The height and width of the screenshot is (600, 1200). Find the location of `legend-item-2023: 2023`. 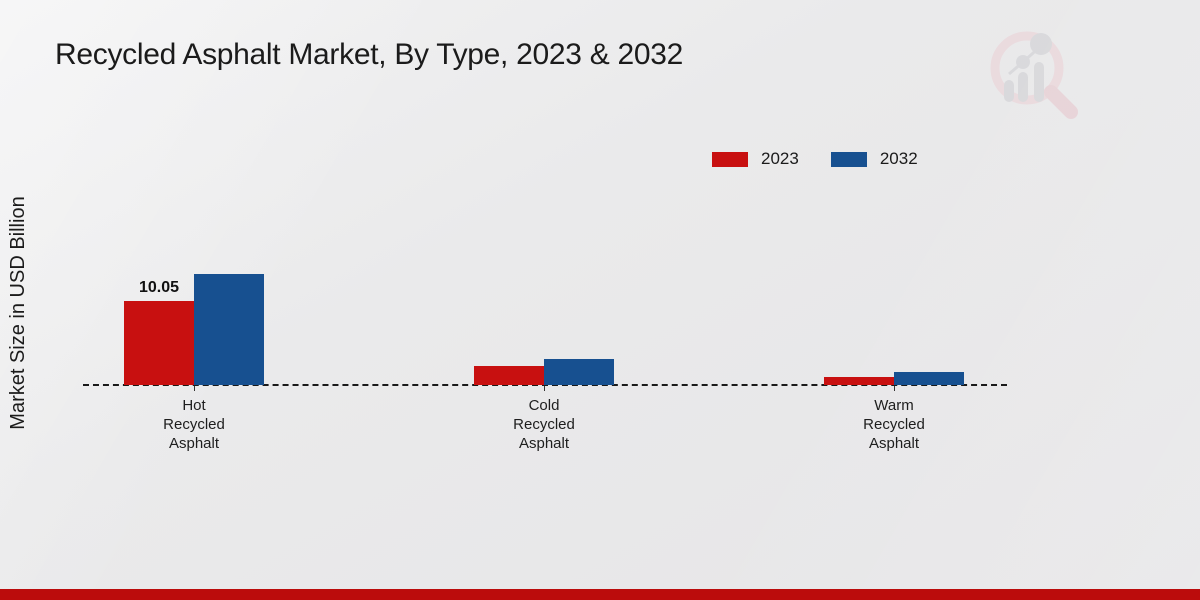

legend-item-2023: 2023 is located at coordinates (755, 159).